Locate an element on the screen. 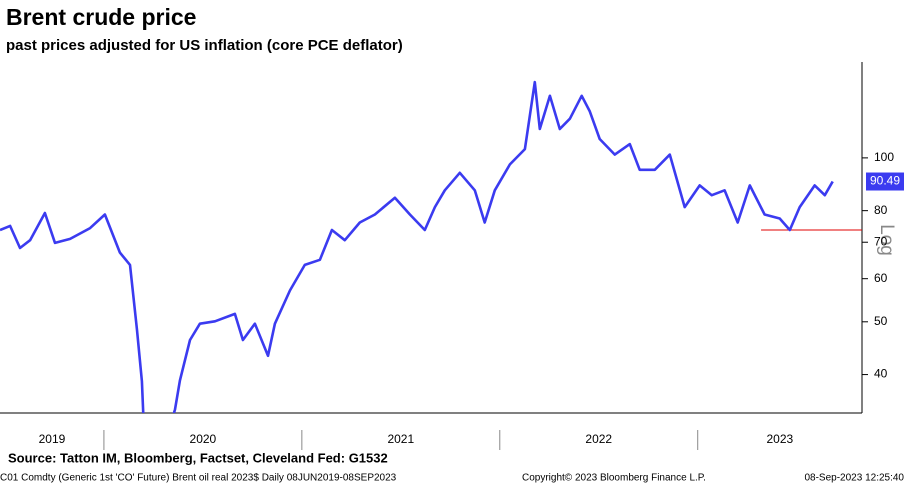  x-tick-label: 2023 is located at coordinates (780, 439).